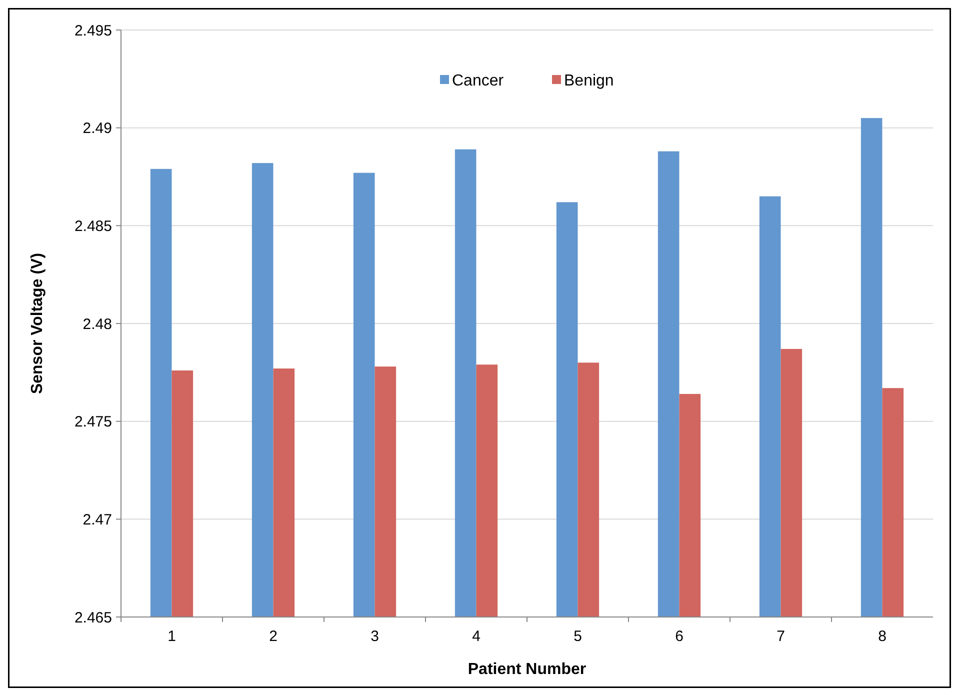 This screenshot has height=696, width=959. I want to click on y-tick-label: 2.495, so click(93, 31).